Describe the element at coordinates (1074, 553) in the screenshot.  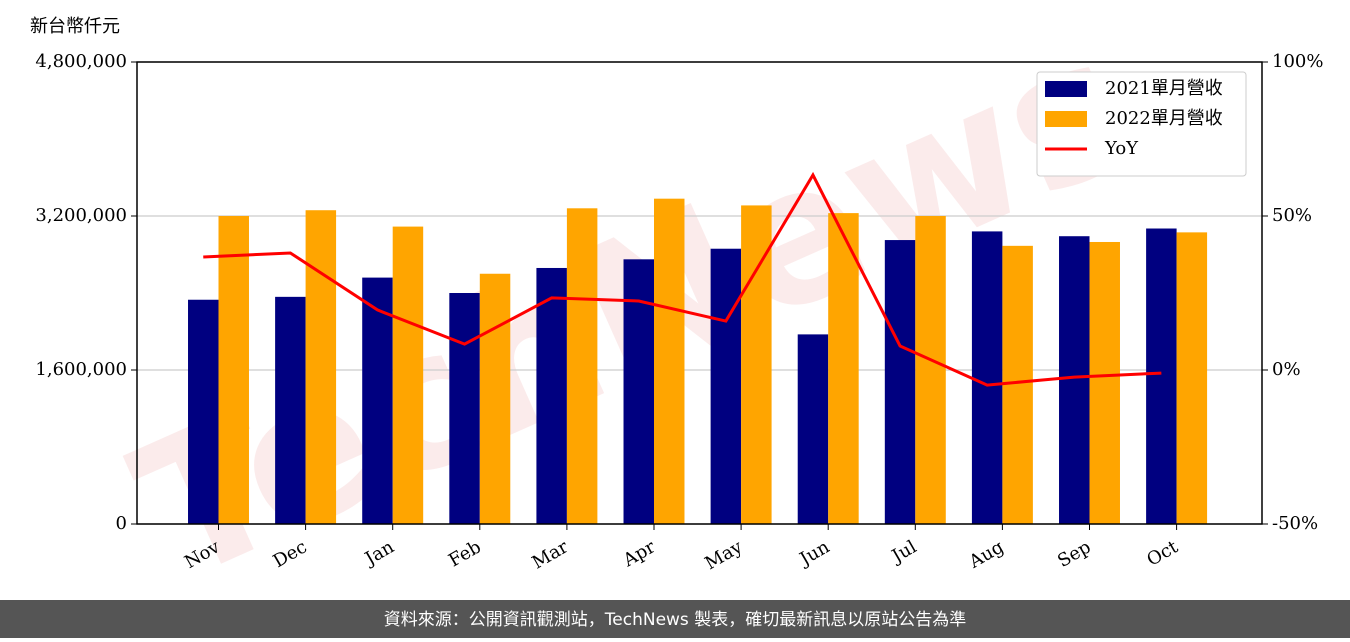
I see `x-tick-label: Sep` at that location.